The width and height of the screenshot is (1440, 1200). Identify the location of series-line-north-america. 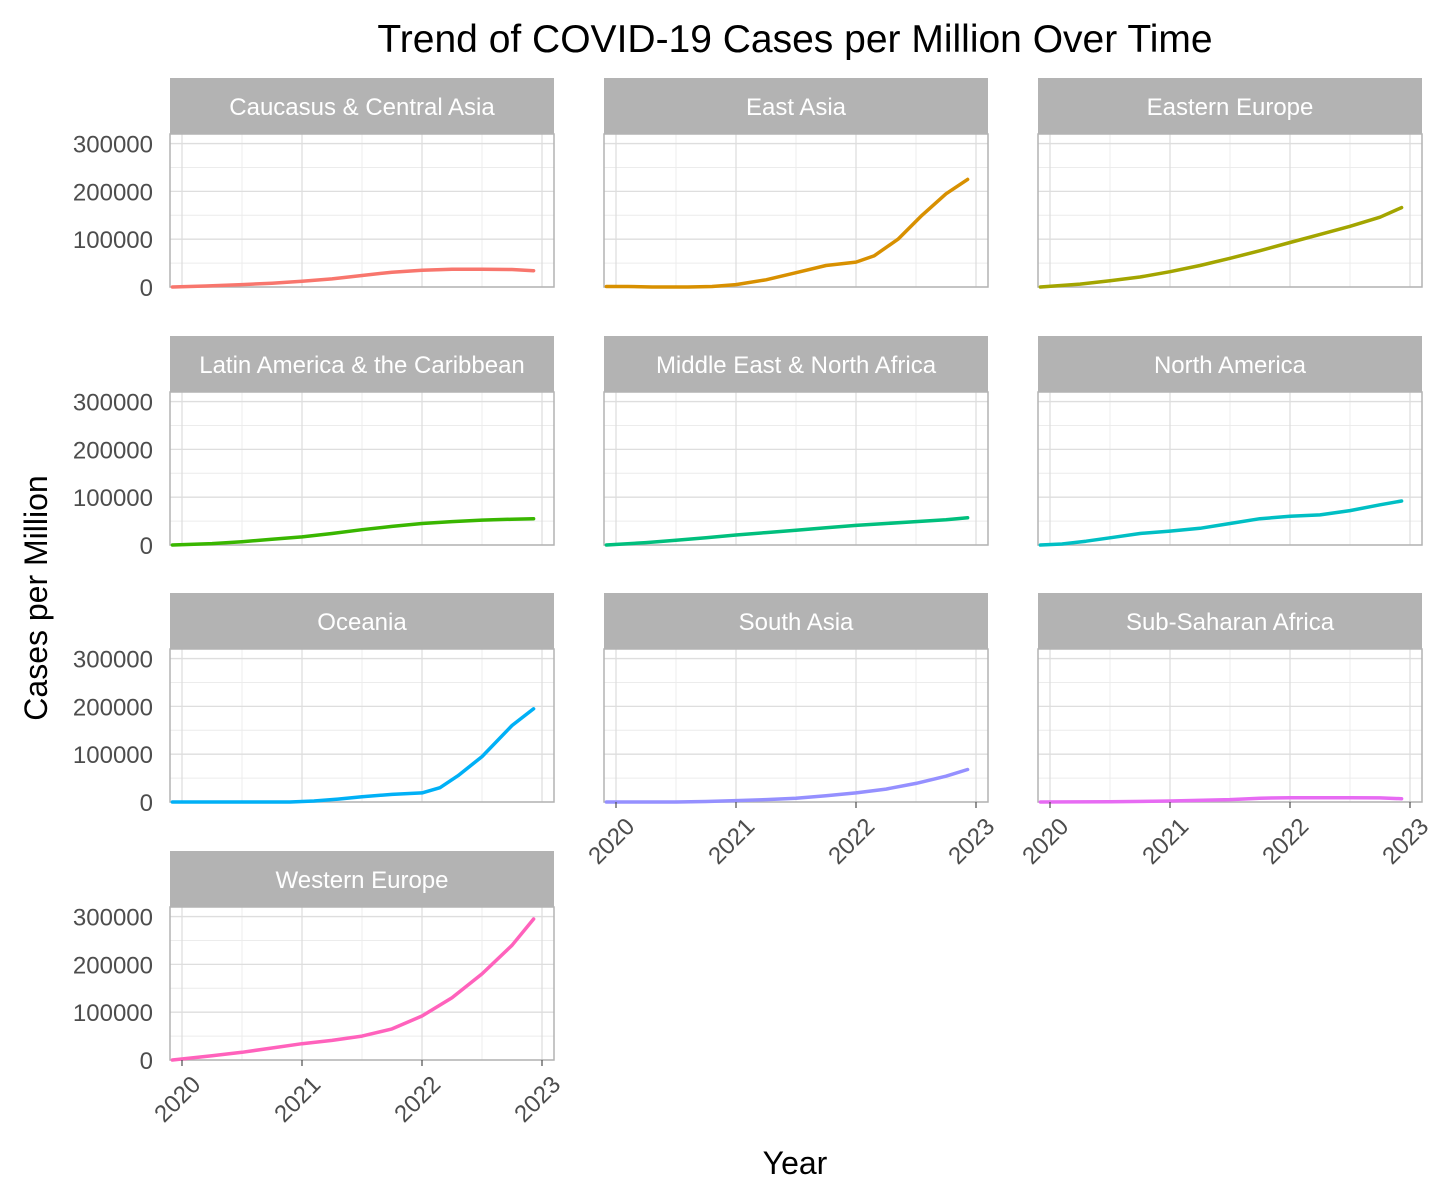
(1221, 523).